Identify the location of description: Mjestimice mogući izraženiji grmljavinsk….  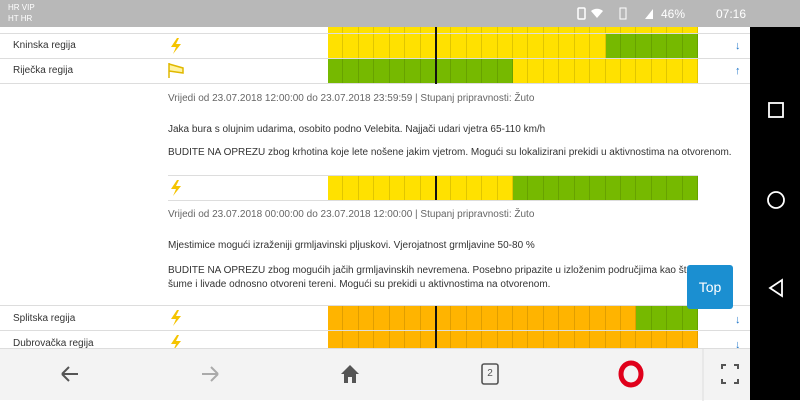
(351, 245).